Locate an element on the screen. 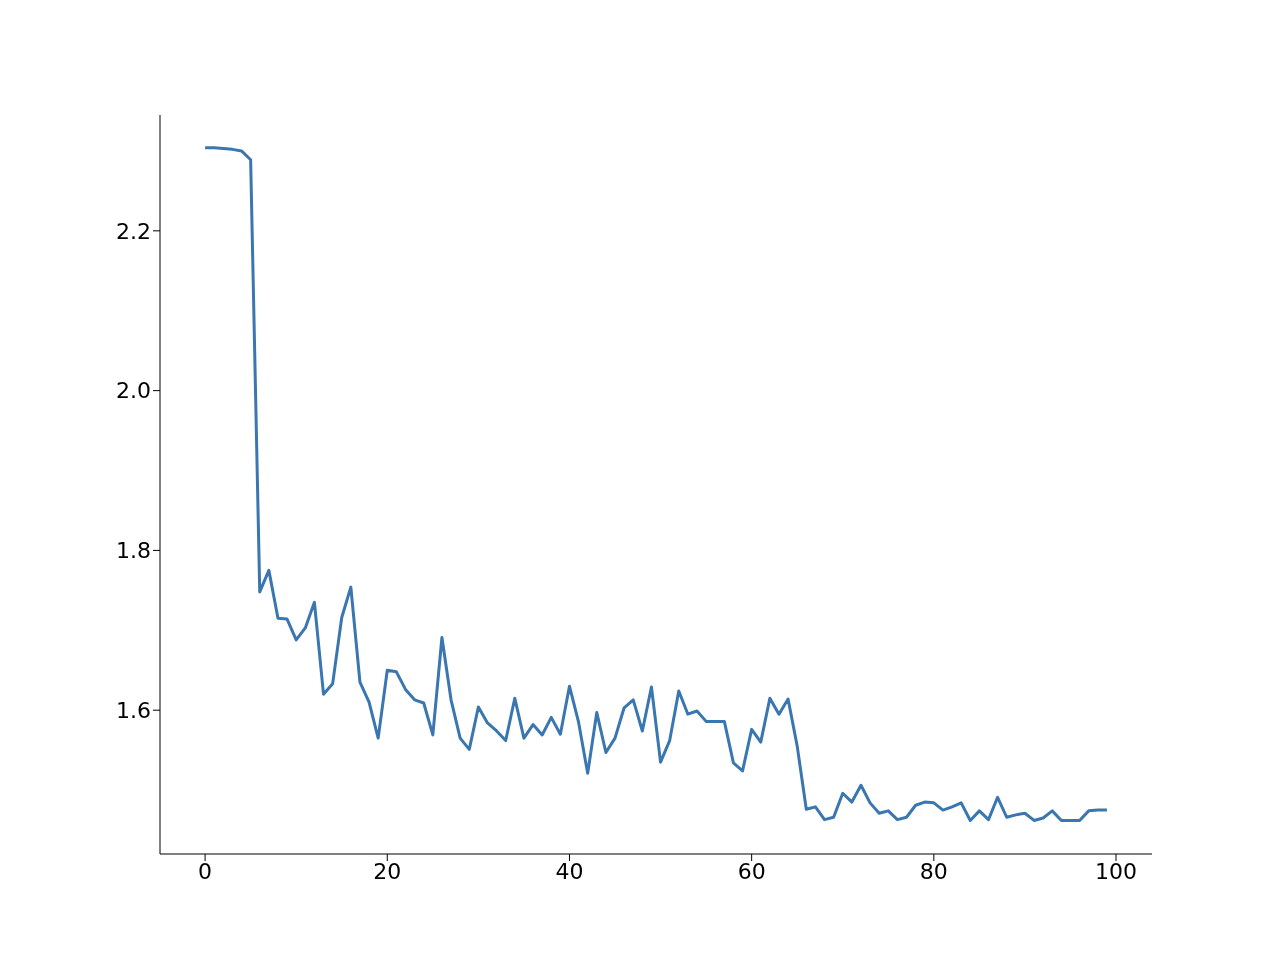  y-tick-label: 1.8 is located at coordinates (133, 551).